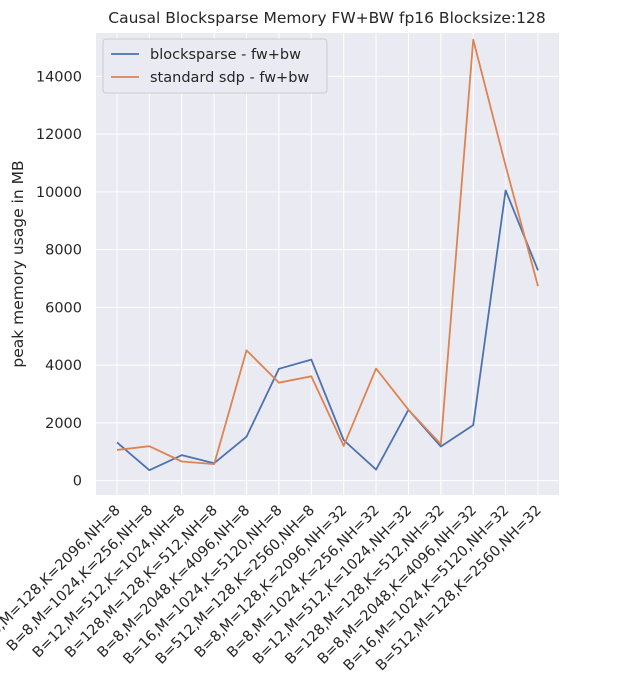  What do you see at coordinates (225, 55) in the screenshot?
I see `legend-label-0: blocksparse - fw+bw` at bounding box center [225, 55].